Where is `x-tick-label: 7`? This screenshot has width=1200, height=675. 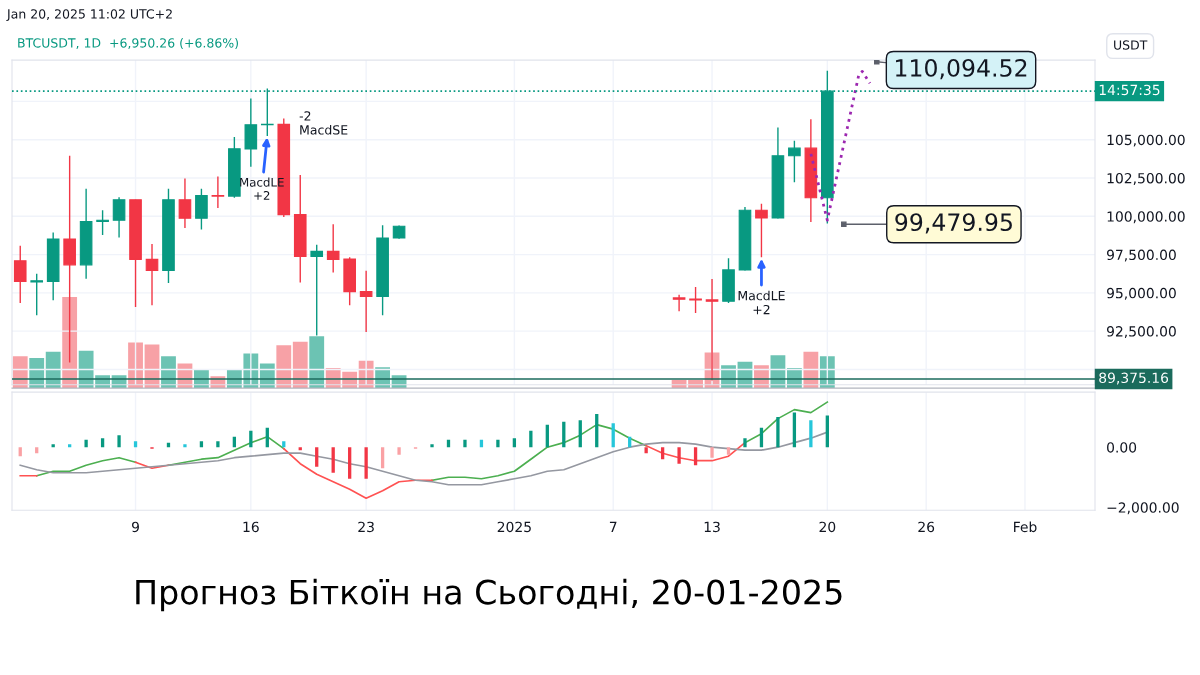
x-tick-label: 7 is located at coordinates (613, 526).